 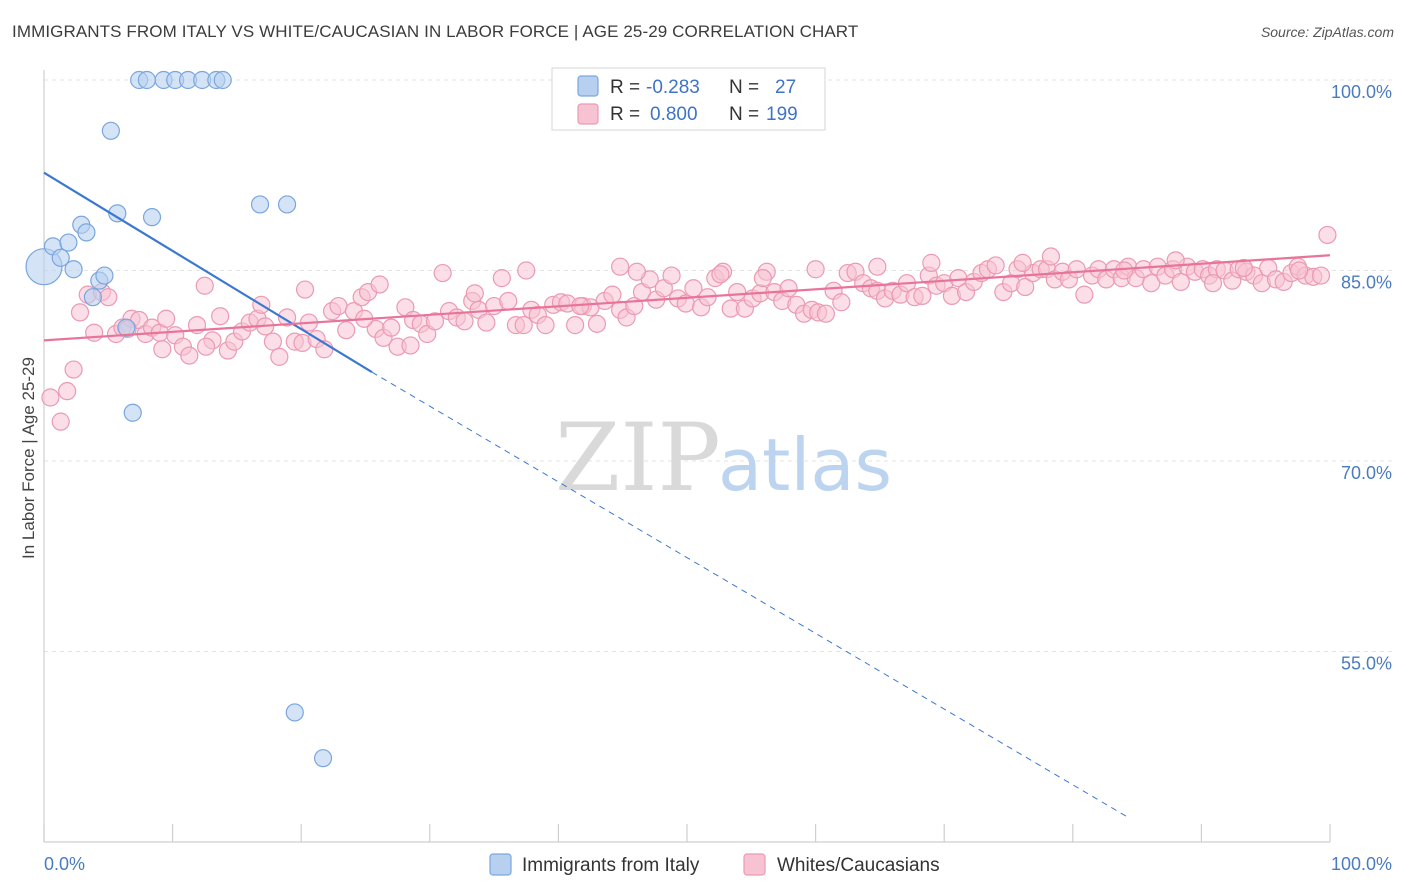 I want to click on bottom-label-whites: Whites/Caucasians, so click(x=858, y=865).